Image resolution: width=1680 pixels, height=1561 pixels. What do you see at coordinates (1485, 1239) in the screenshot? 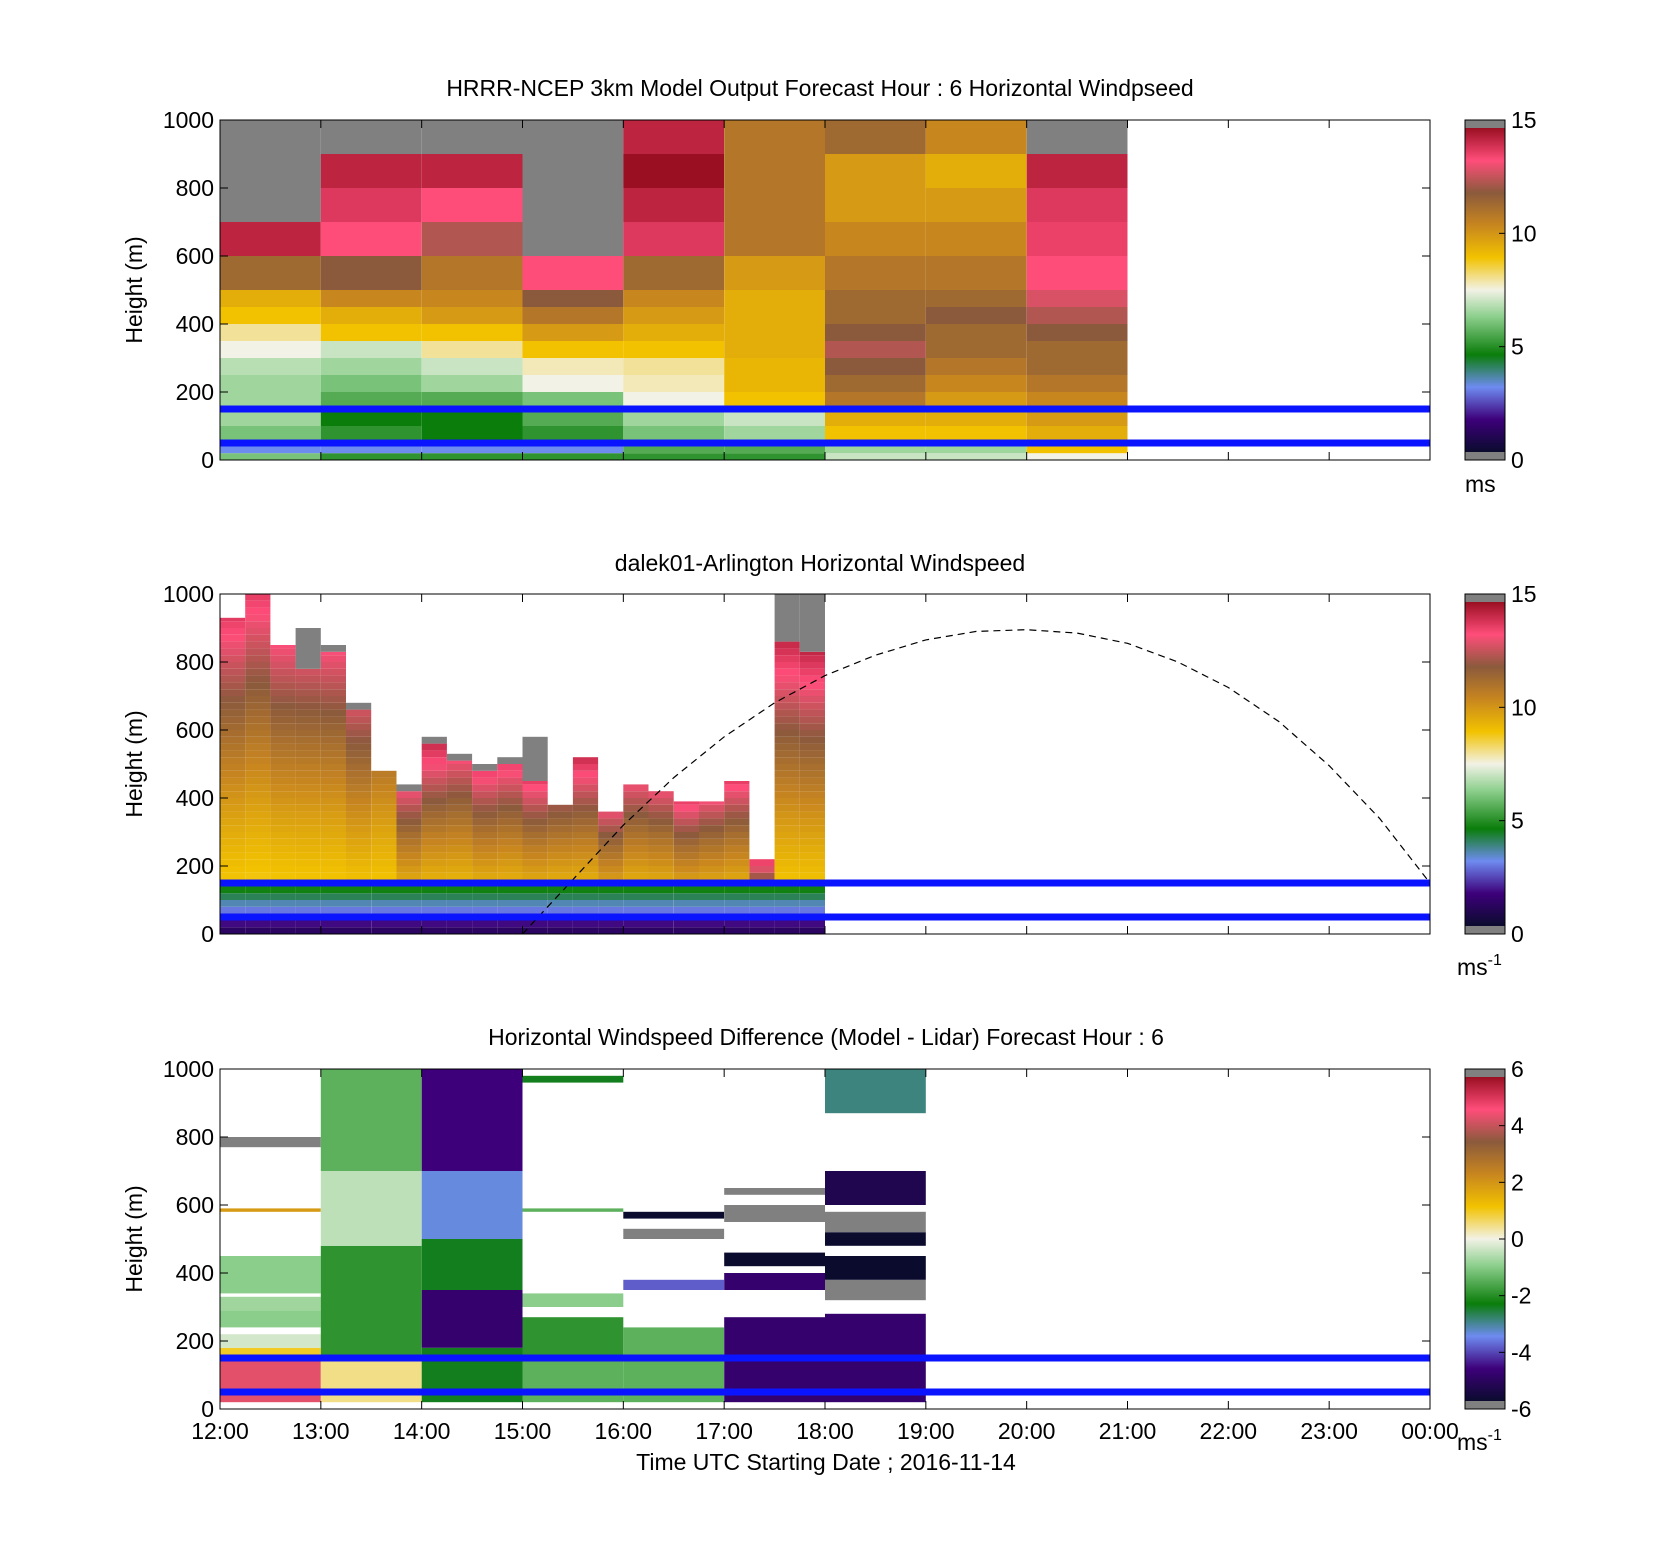
I see `colorbar-gradient` at bounding box center [1485, 1239].